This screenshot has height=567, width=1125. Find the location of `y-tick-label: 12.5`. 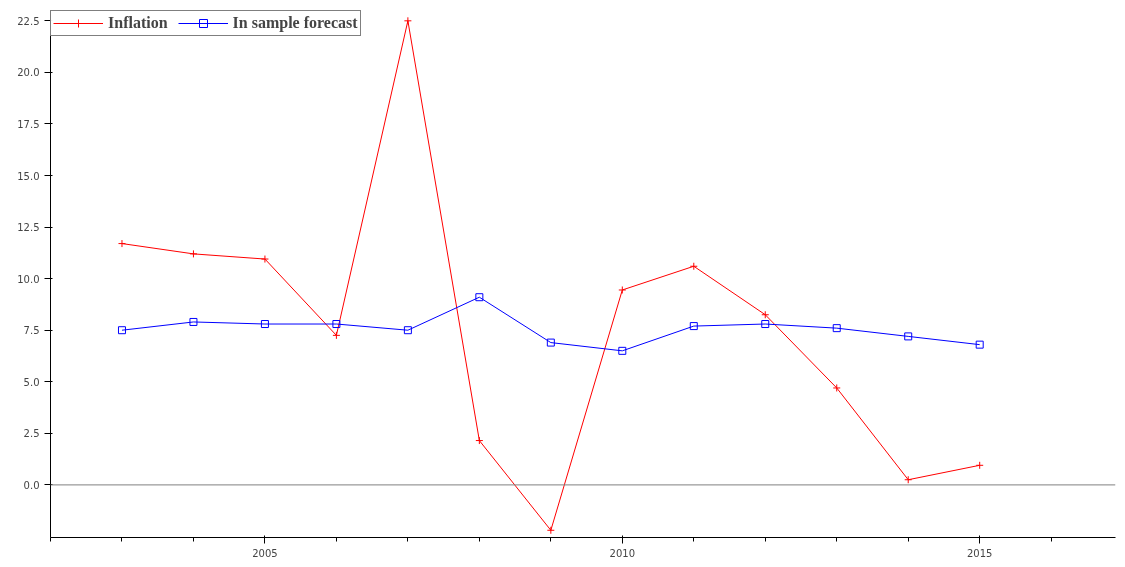

y-tick-label: 12.5 is located at coordinates (28, 228).